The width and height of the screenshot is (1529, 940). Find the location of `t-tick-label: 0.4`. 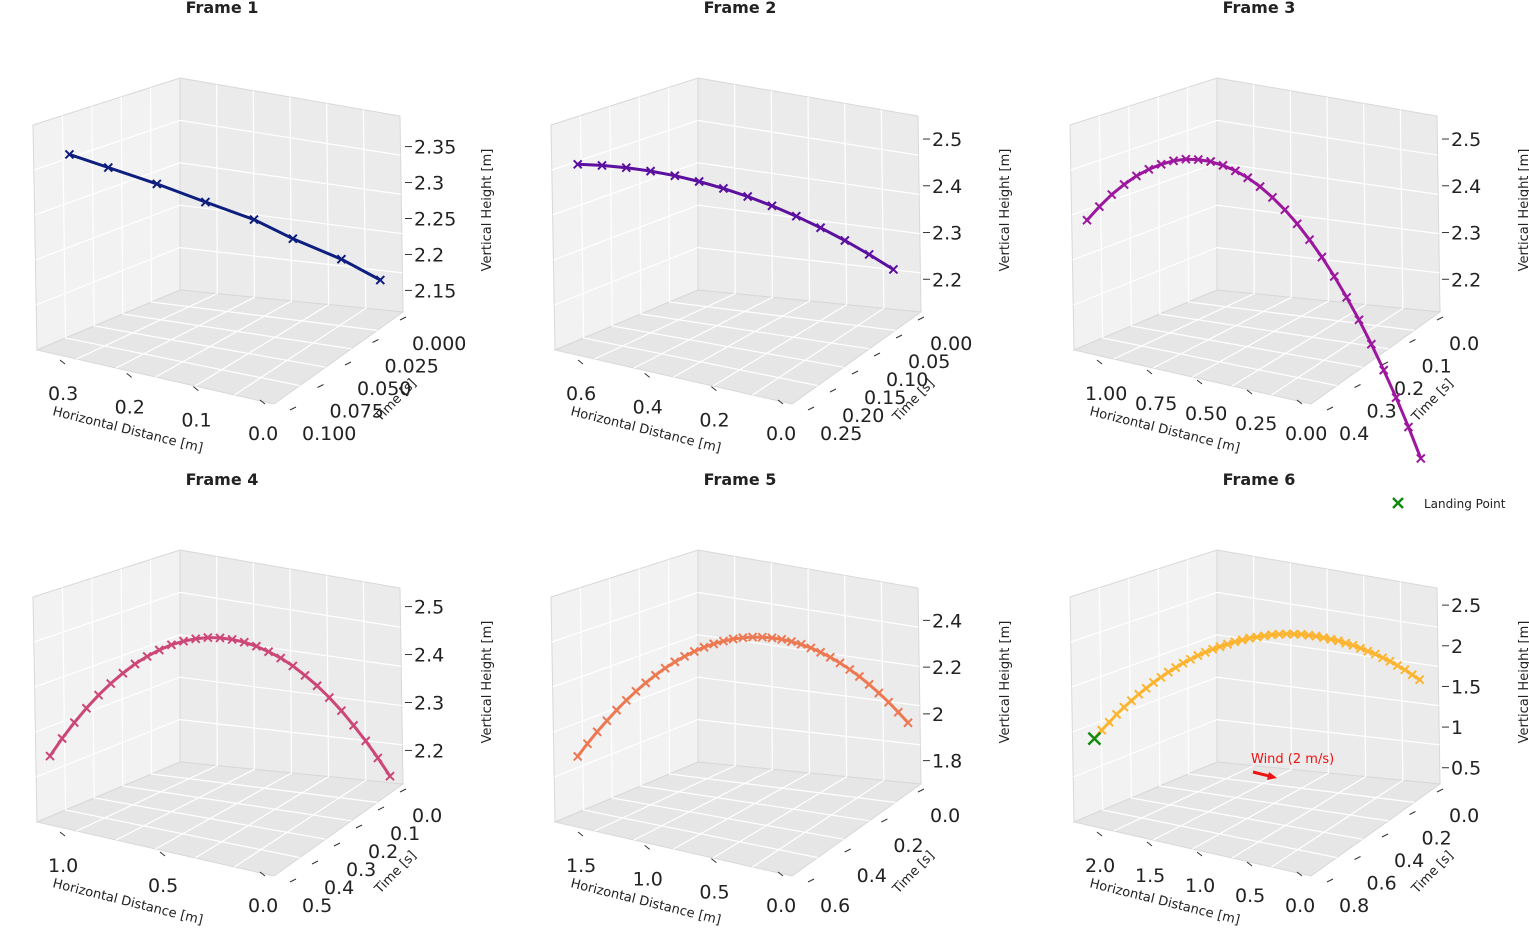

t-tick-label: 0.4 is located at coordinates (872, 876).